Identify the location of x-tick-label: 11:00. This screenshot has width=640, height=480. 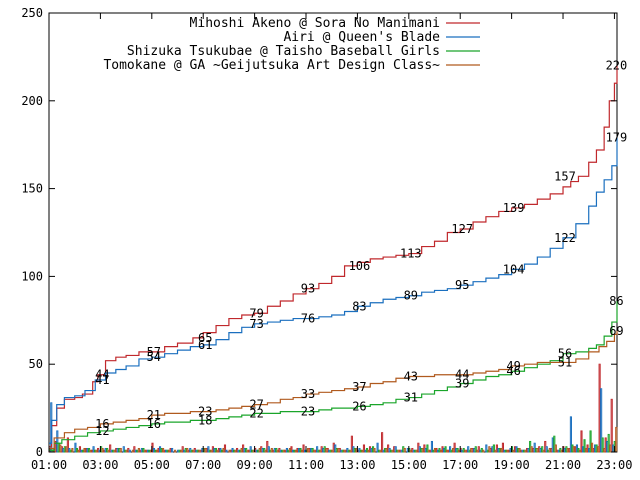
(306, 465).